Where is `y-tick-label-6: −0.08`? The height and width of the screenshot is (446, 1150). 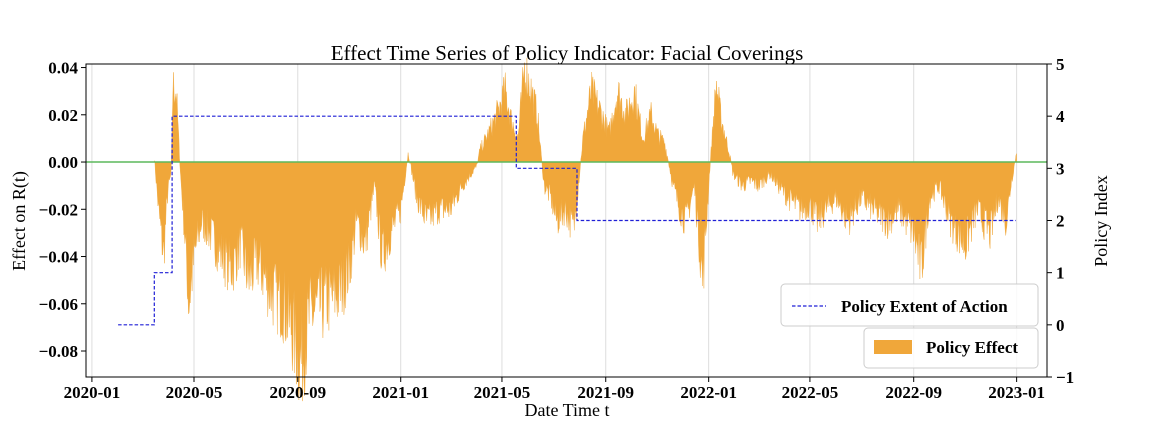
y-tick-label-6: −0.08 is located at coordinates (58, 351).